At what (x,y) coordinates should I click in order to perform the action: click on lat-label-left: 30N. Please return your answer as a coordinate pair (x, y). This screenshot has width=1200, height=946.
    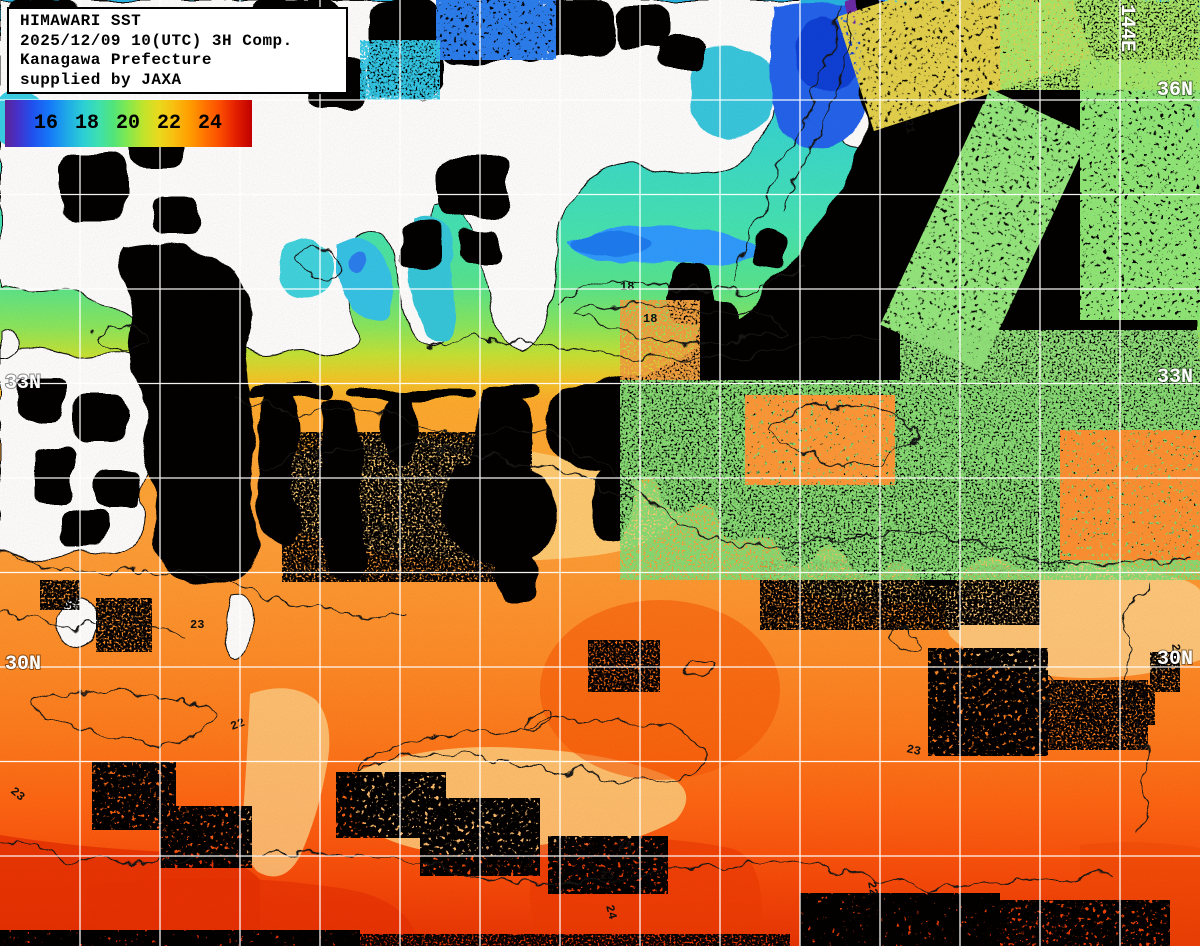
    Looking at the image, I should click on (23, 664).